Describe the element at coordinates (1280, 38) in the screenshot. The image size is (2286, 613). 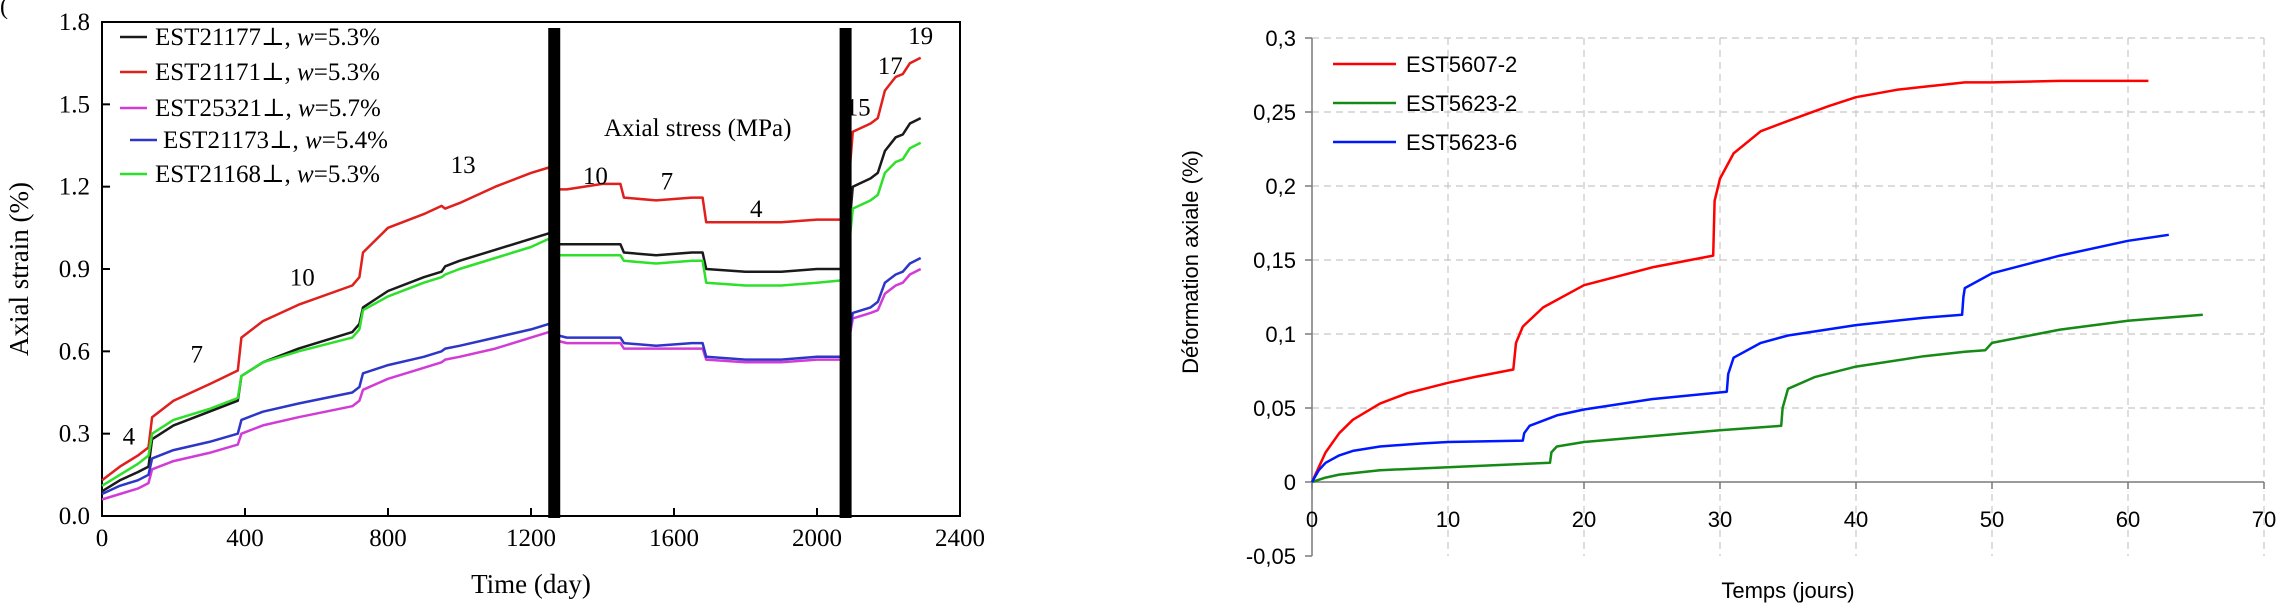
I see `right-y-tick-label: 0,3` at that location.